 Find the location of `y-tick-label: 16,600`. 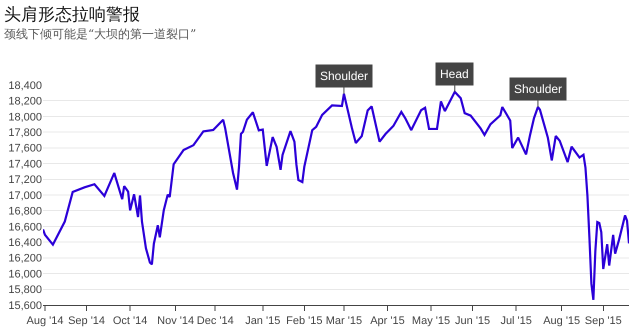

y-tick-label: 16,600 is located at coordinates (25, 227).